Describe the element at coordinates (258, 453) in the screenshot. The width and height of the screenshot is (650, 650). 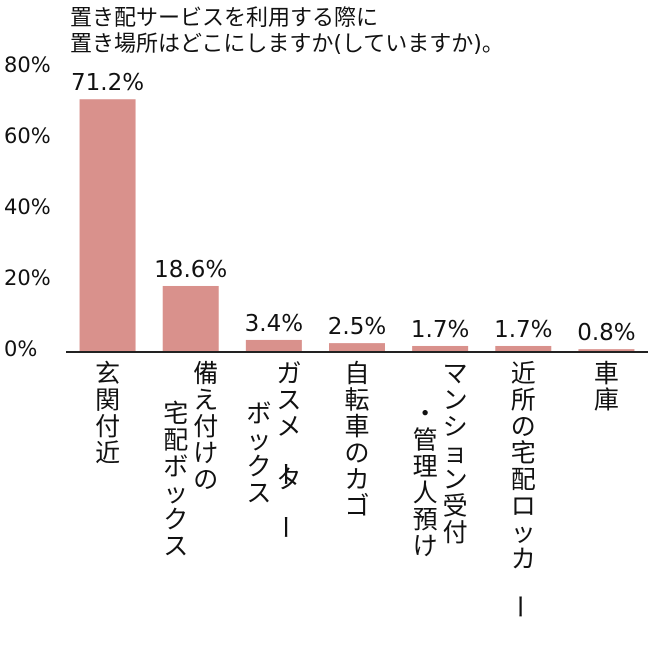
I see `category-label: ボックス` at that location.